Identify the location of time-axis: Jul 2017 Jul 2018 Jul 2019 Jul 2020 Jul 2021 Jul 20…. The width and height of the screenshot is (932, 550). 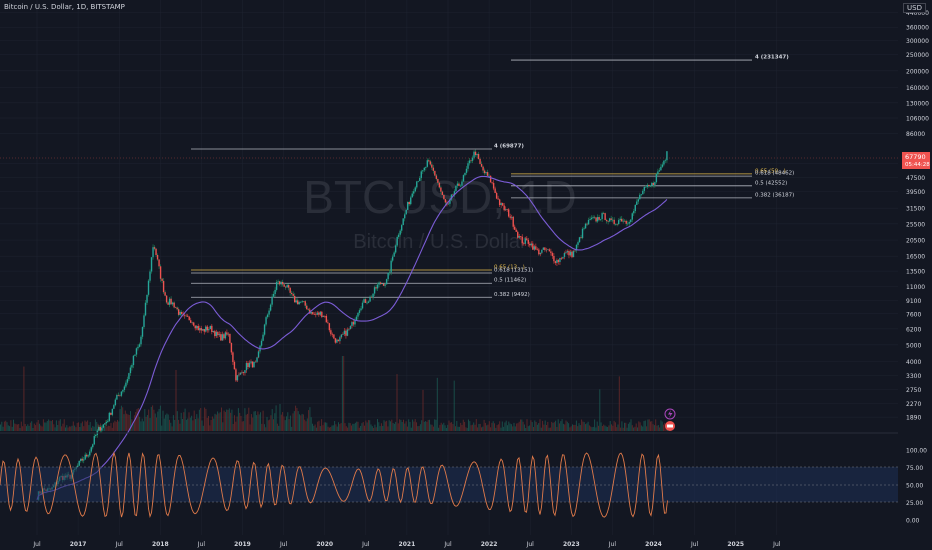
(406, 544).